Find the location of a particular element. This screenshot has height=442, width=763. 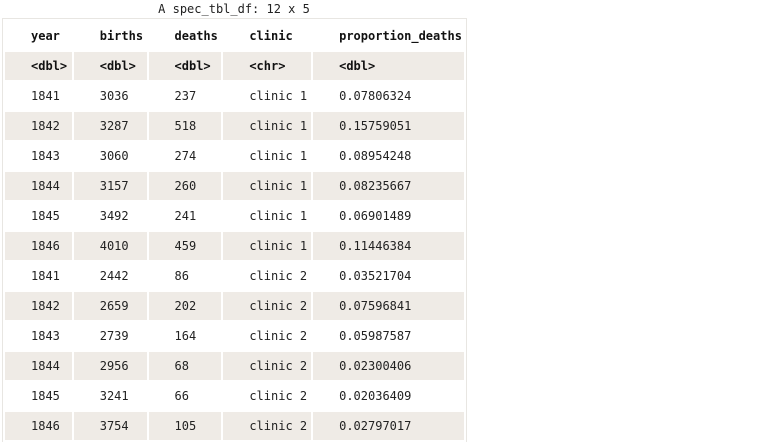

cell-births: 4010 is located at coordinates (110, 246).